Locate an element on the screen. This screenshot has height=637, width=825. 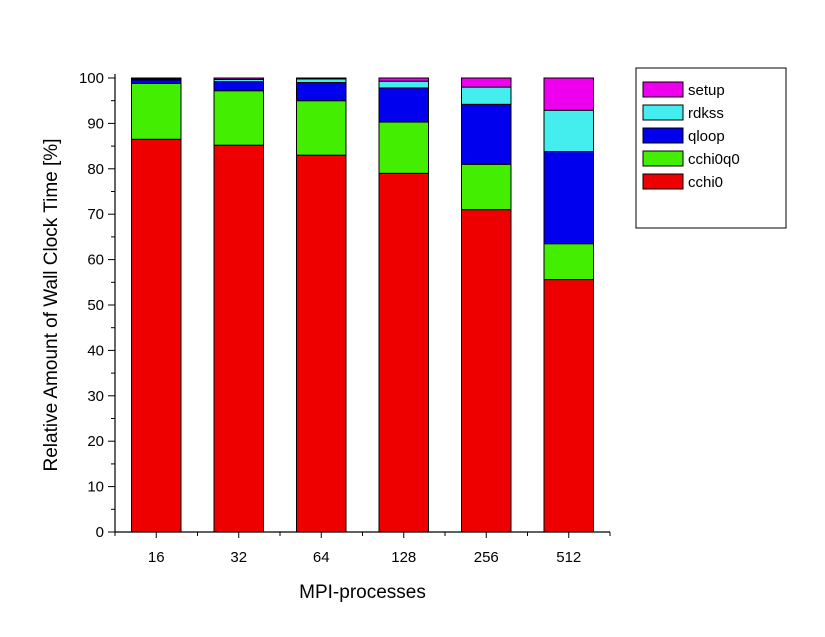
y-tick-label: 0 is located at coordinates (100, 532).